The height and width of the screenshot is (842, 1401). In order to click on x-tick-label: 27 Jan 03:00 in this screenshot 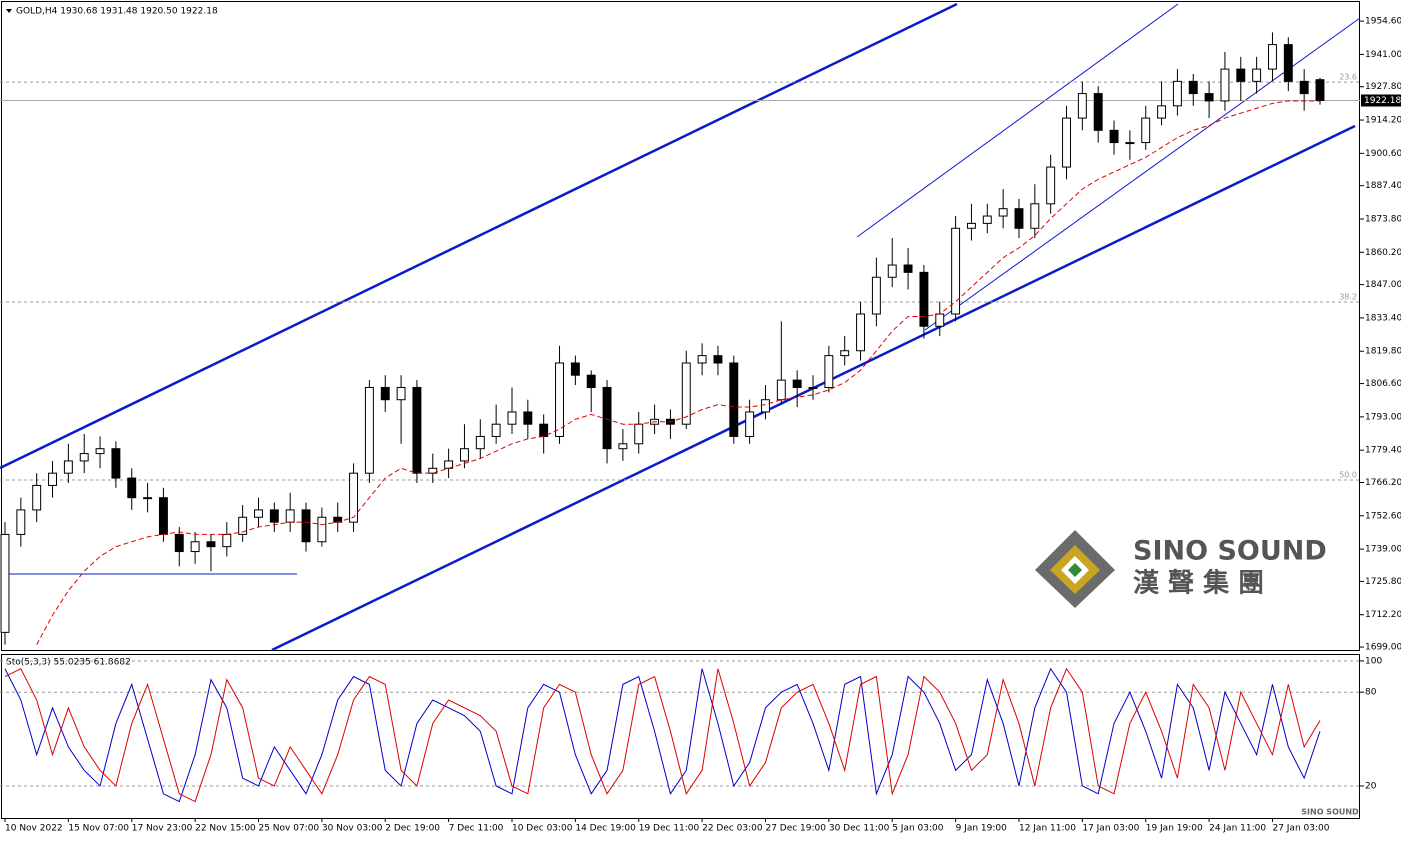, I will do `click(1300, 829)`.